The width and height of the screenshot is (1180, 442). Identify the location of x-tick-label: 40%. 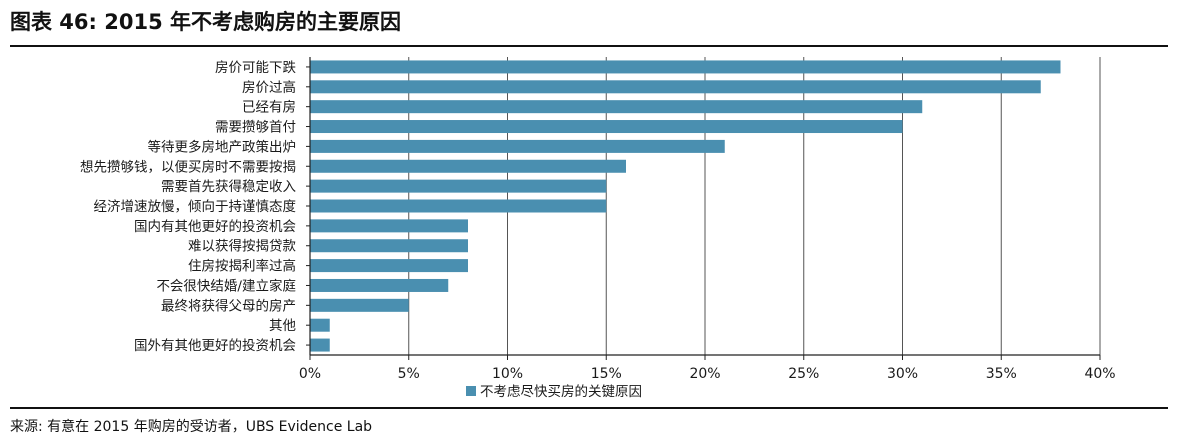
(1099, 374).